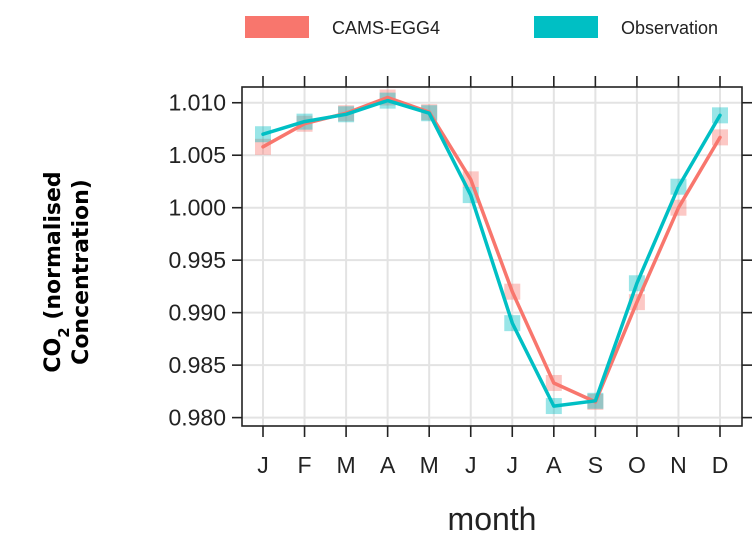 The width and height of the screenshot is (753, 534). I want to click on legend-swatch-cams-egg4, so click(277, 27).